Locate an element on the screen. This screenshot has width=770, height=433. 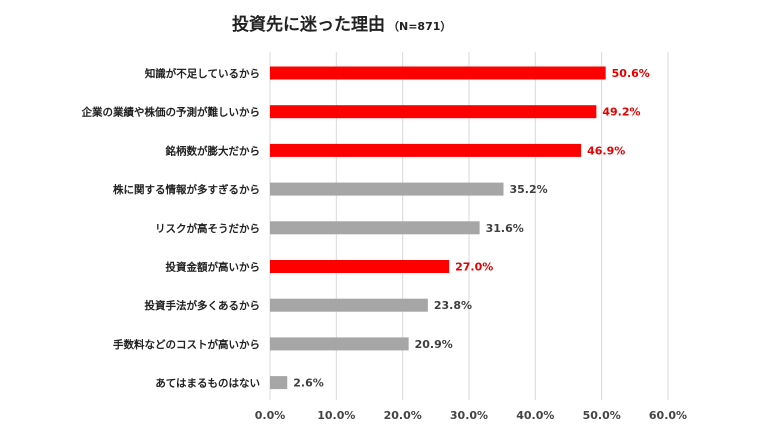
x-tick-label: 40.0% is located at coordinates (535, 415).